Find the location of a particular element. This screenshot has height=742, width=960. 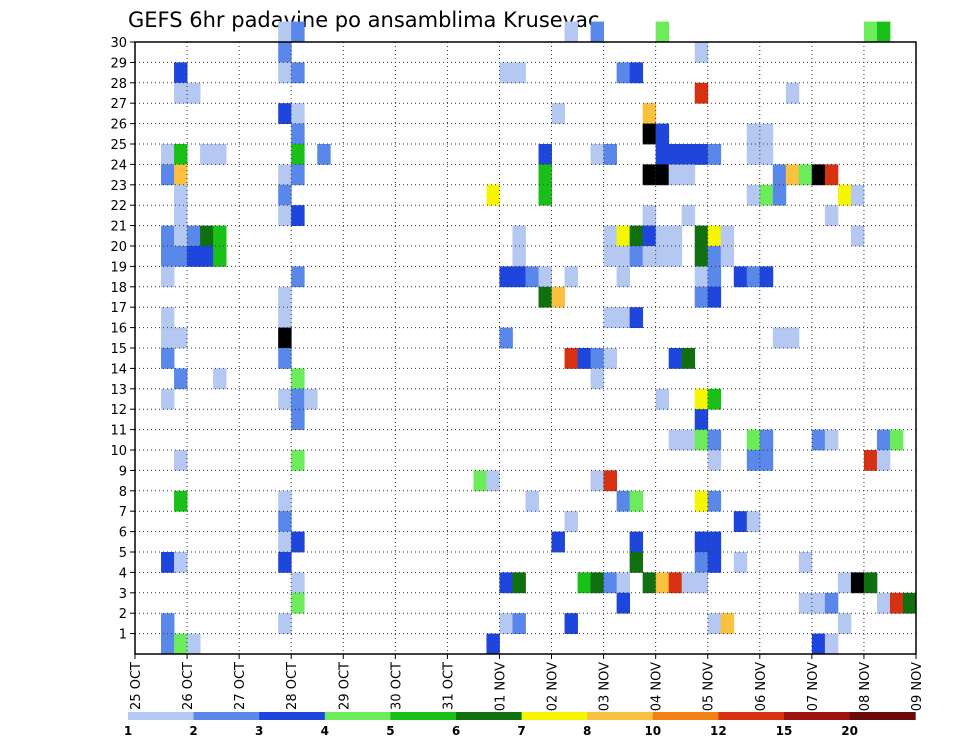

colorbar: 1 2 3 4 5 6 7 8 10 12 15 20 is located at coordinates (520, 725).